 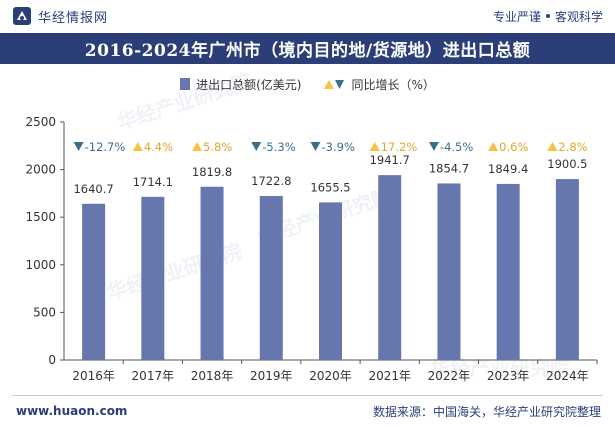 I want to click on bar-value-label: 1714.1, so click(x=153, y=182).